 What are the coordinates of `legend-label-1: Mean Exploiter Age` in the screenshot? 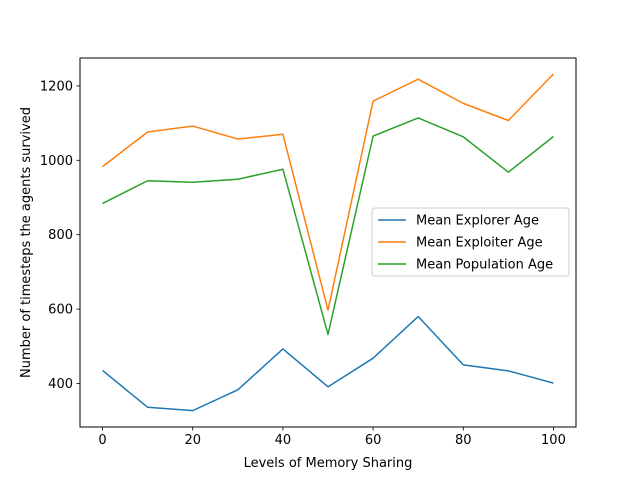 It's located at (479, 243).